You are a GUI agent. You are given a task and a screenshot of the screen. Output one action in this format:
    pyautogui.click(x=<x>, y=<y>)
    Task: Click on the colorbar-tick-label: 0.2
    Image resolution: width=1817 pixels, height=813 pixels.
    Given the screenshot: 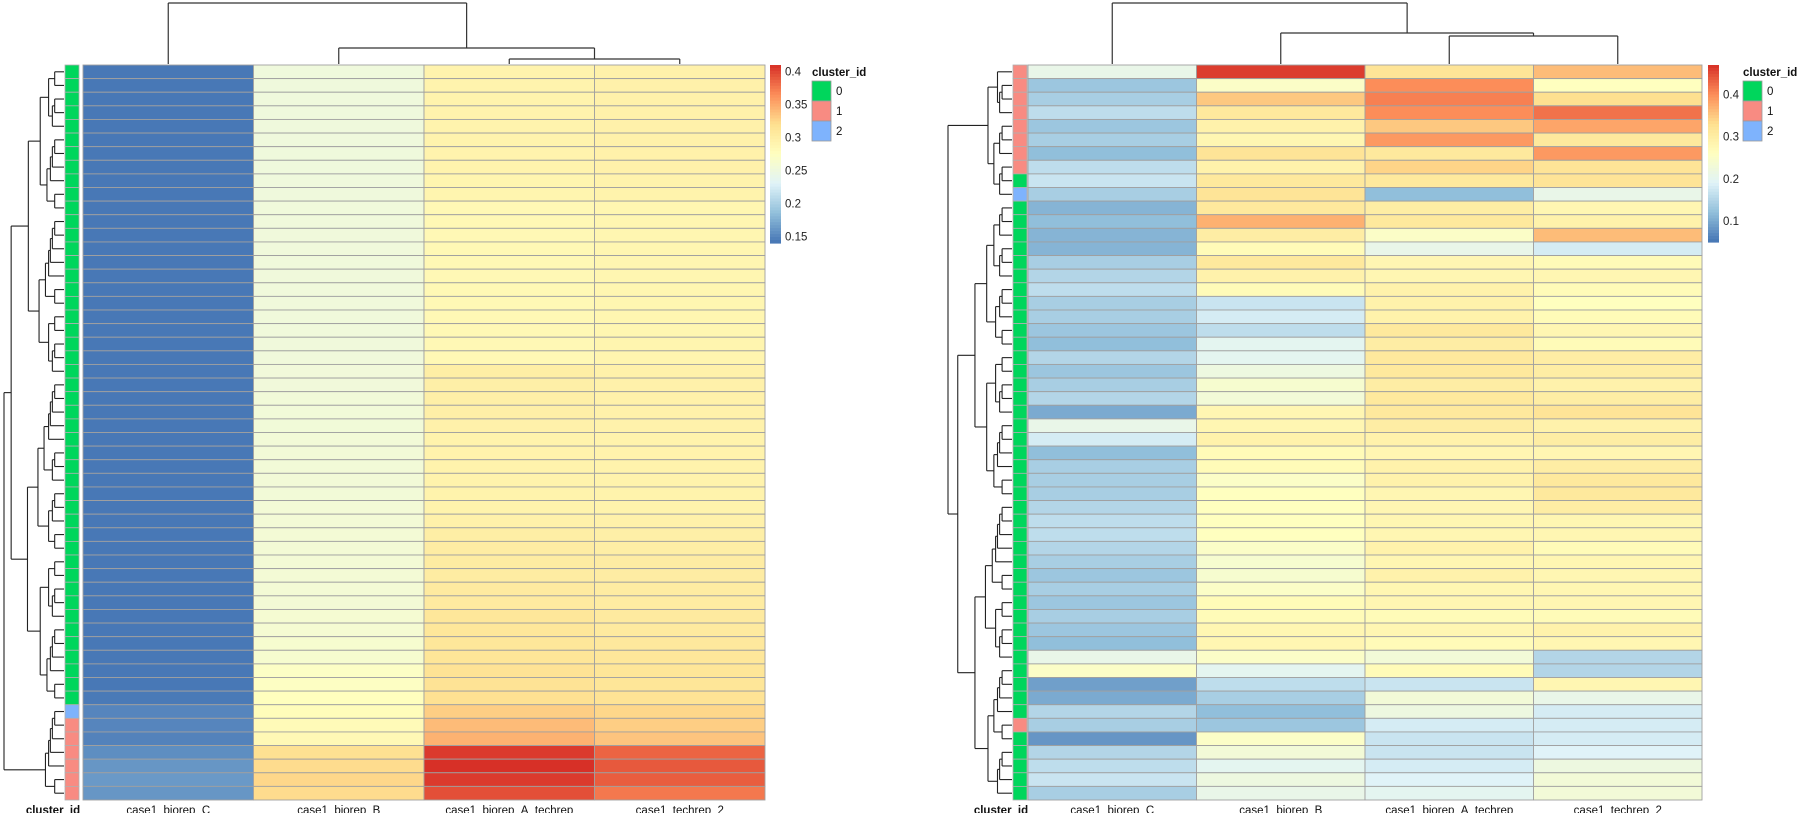 What is the action you would take?
    pyautogui.click(x=793, y=204)
    